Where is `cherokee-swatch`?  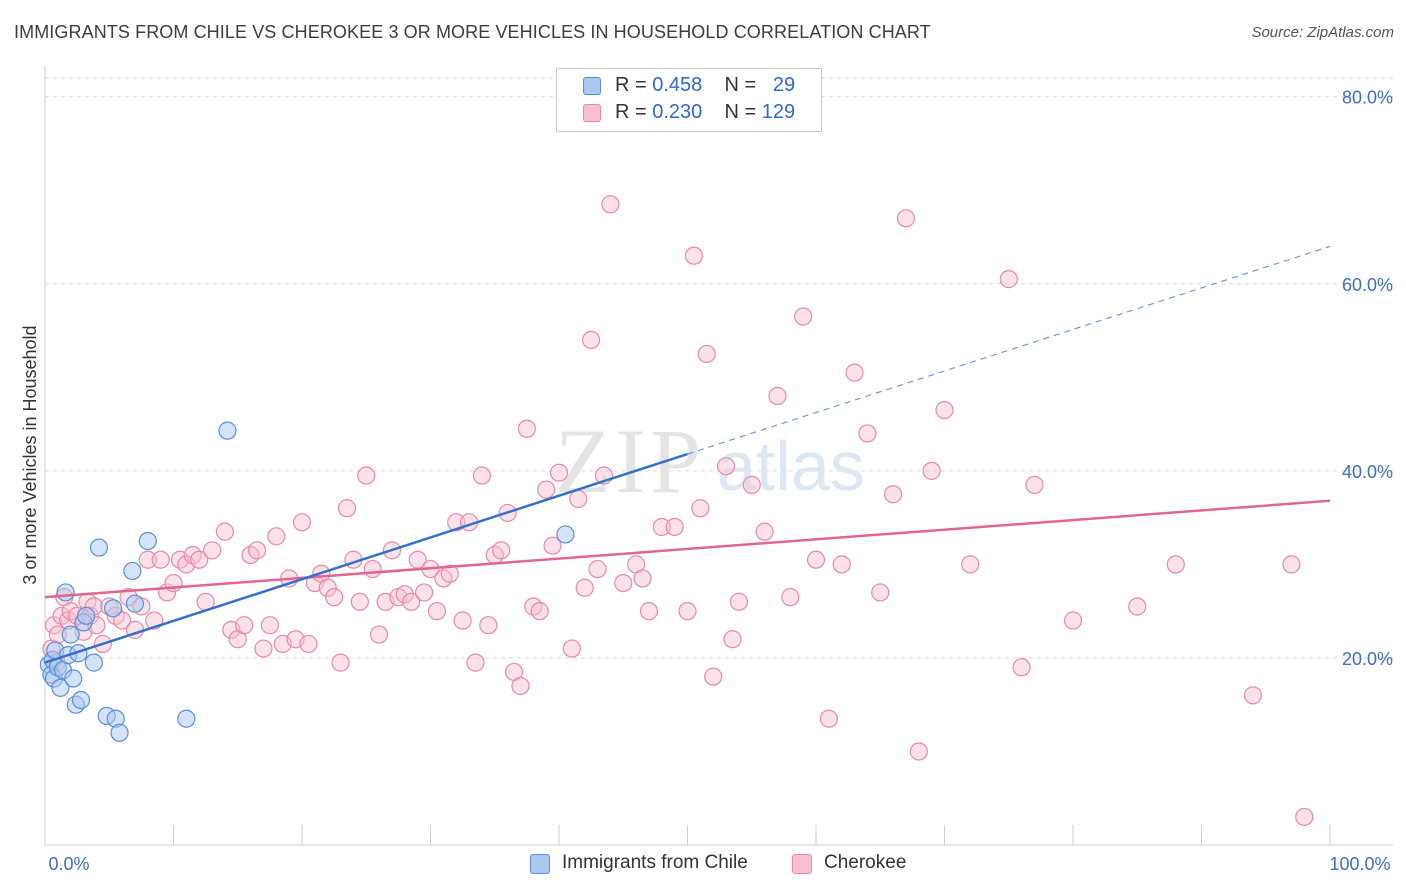 cherokee-swatch is located at coordinates (592, 113).